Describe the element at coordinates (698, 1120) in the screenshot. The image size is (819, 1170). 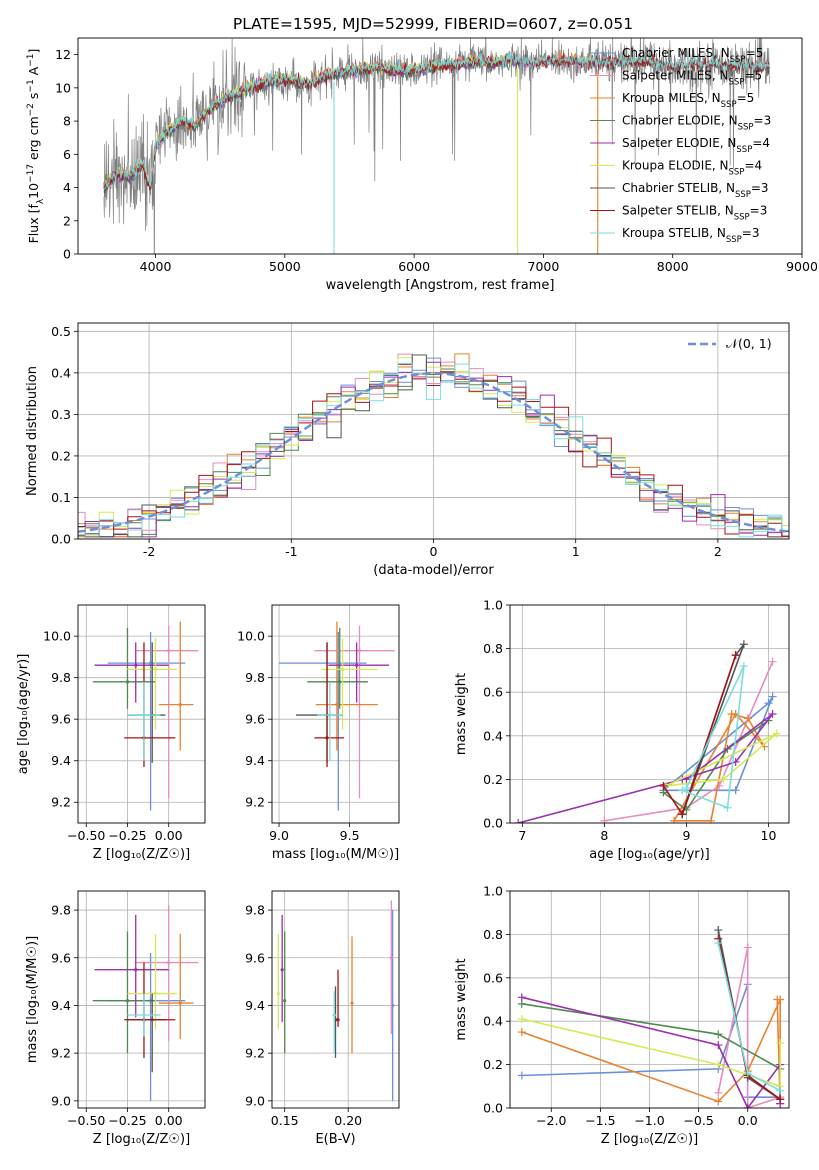
I see `x-tick-label: −0.5` at that location.